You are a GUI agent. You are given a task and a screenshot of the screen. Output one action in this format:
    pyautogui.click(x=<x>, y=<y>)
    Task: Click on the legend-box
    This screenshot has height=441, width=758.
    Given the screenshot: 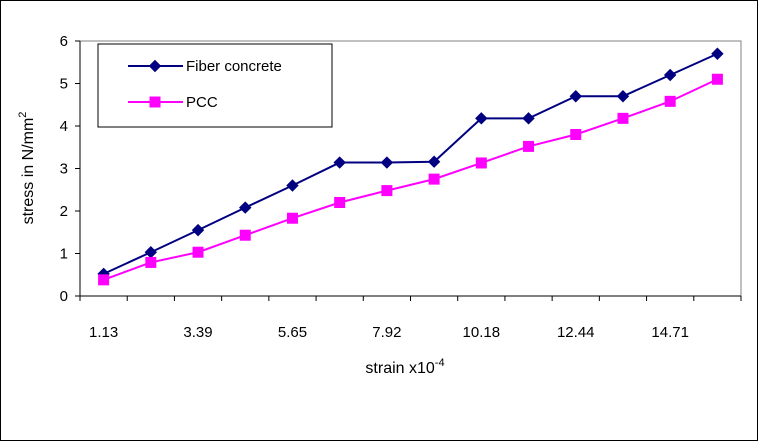 What is the action you would take?
    pyautogui.click(x=215, y=85)
    